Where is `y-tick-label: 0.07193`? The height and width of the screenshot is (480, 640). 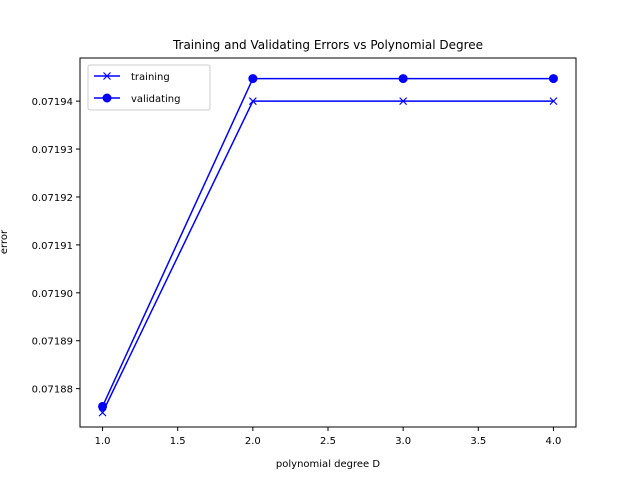 y-tick-label: 0.07193 is located at coordinates (52, 150).